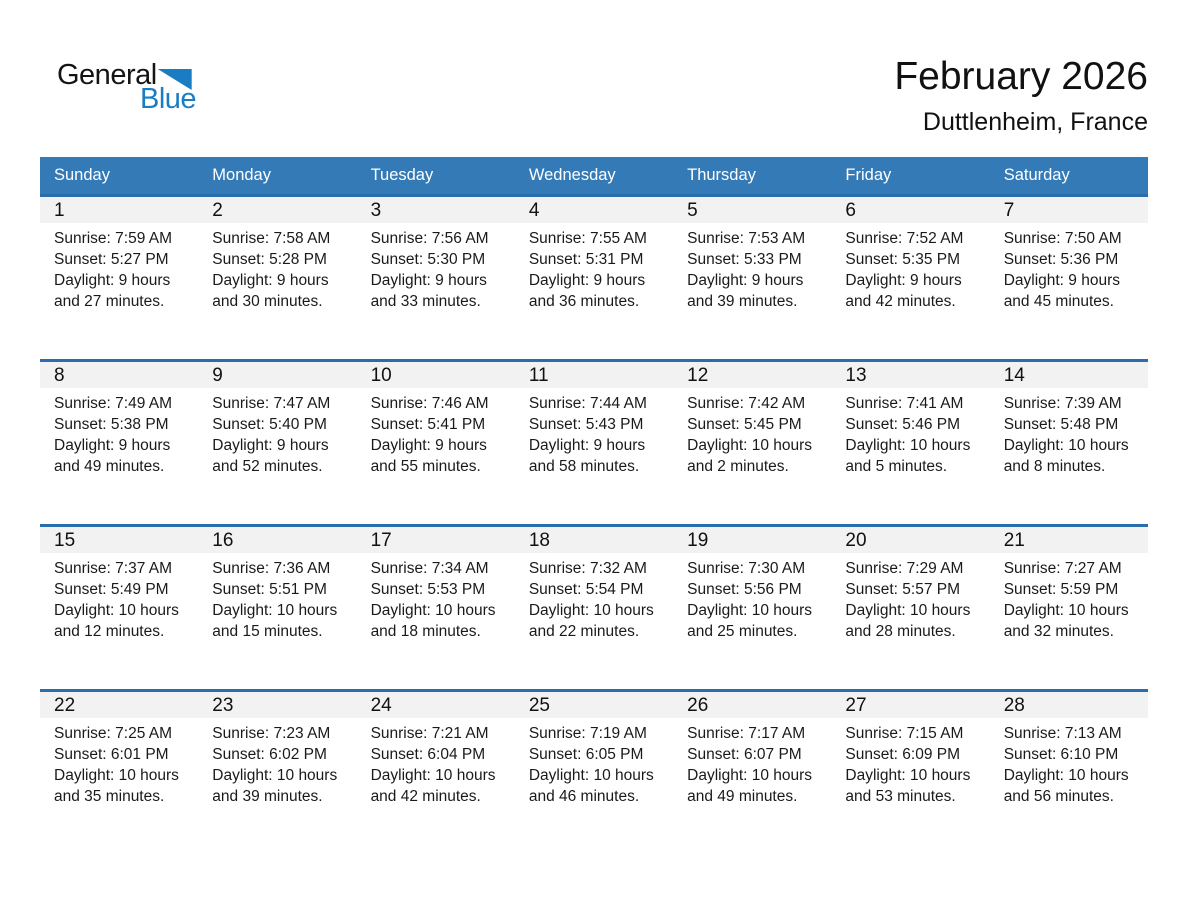  Describe the element at coordinates (59, 375) in the screenshot. I see `day-number: 8` at that location.